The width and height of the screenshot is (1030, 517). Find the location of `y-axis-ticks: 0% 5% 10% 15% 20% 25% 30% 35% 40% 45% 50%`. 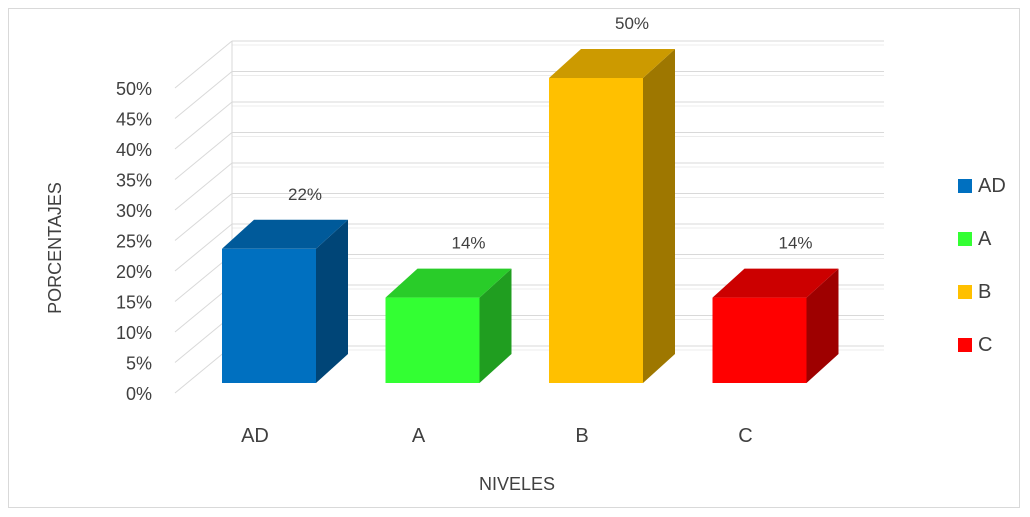

y-axis-ticks: 0% 5% 10% 15% 20% 25% 30% 35% 40% 45% 50% is located at coordinates (134, 241).